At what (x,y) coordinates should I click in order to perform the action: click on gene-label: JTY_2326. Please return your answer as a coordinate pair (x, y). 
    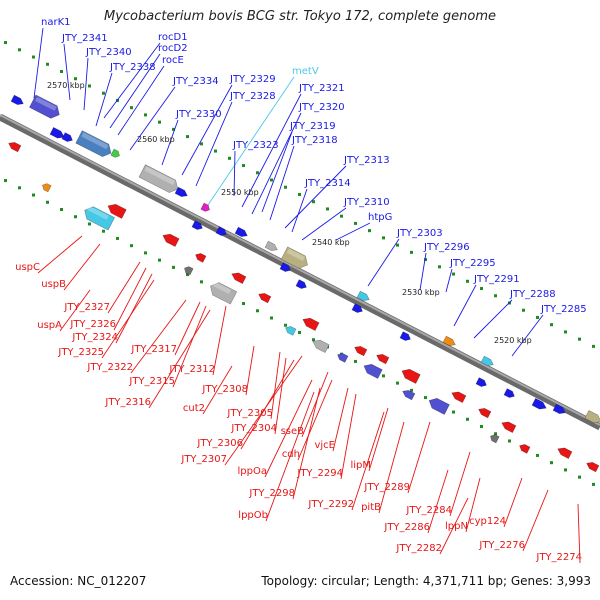
    Looking at the image, I should click on (92, 324).